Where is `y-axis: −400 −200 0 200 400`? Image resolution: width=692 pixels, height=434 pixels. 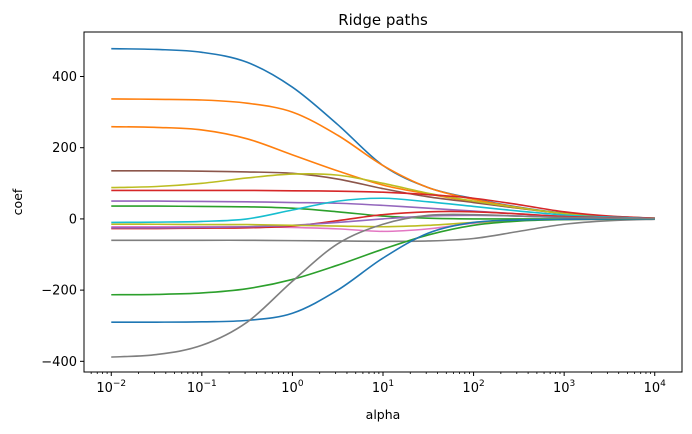
y-axis: −400 −200 0 200 400 is located at coordinates (62, 220).